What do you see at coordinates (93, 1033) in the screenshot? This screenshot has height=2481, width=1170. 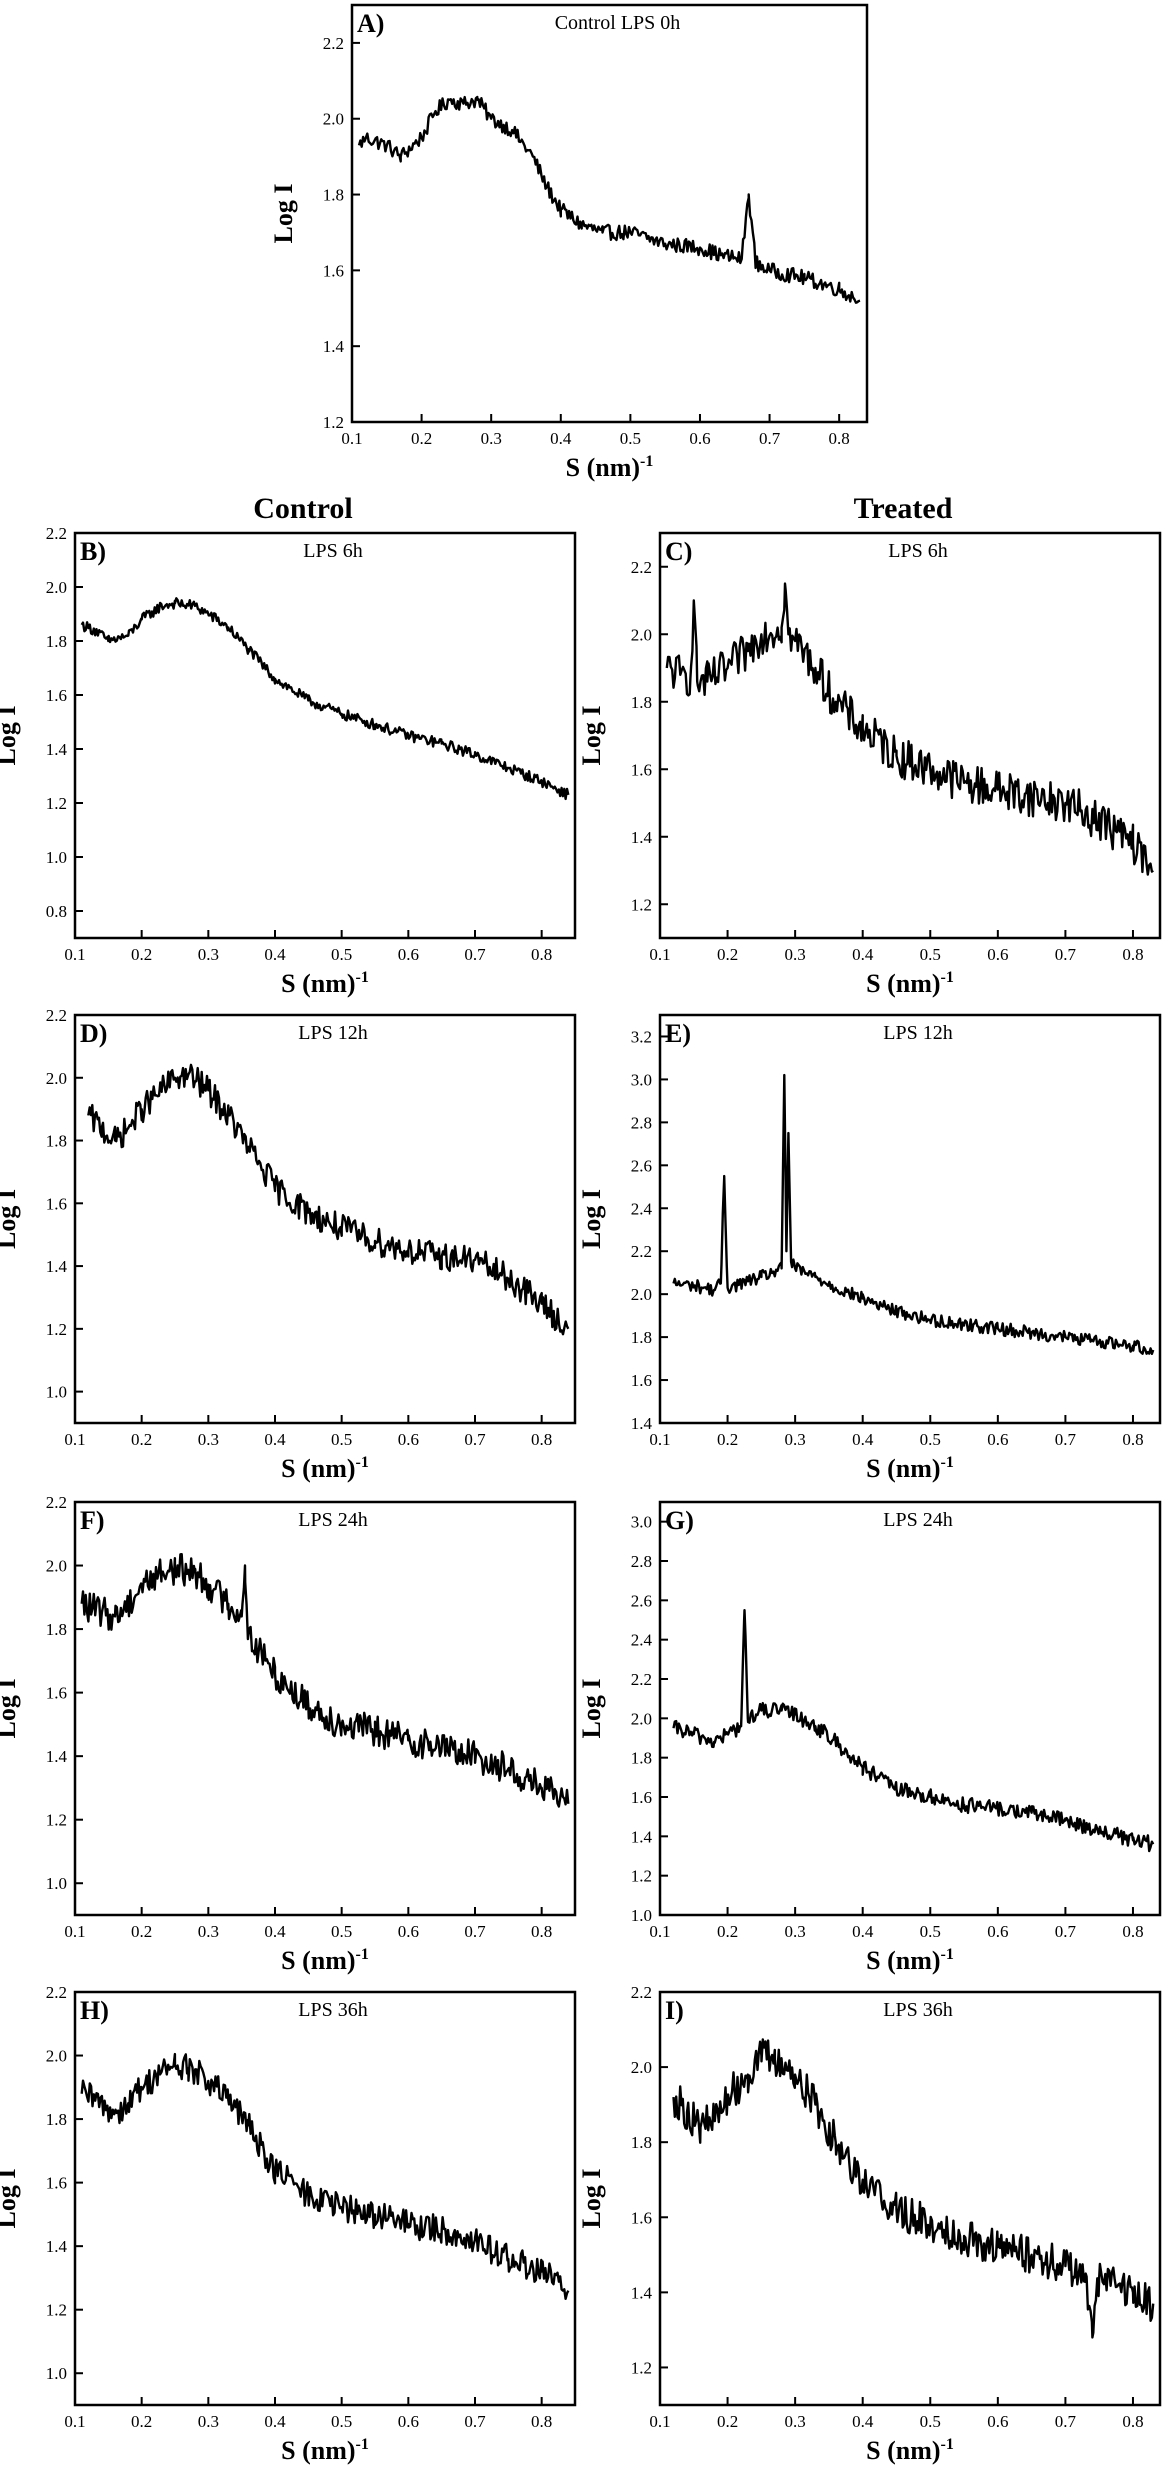 I see `panel-label: D)` at bounding box center [93, 1033].